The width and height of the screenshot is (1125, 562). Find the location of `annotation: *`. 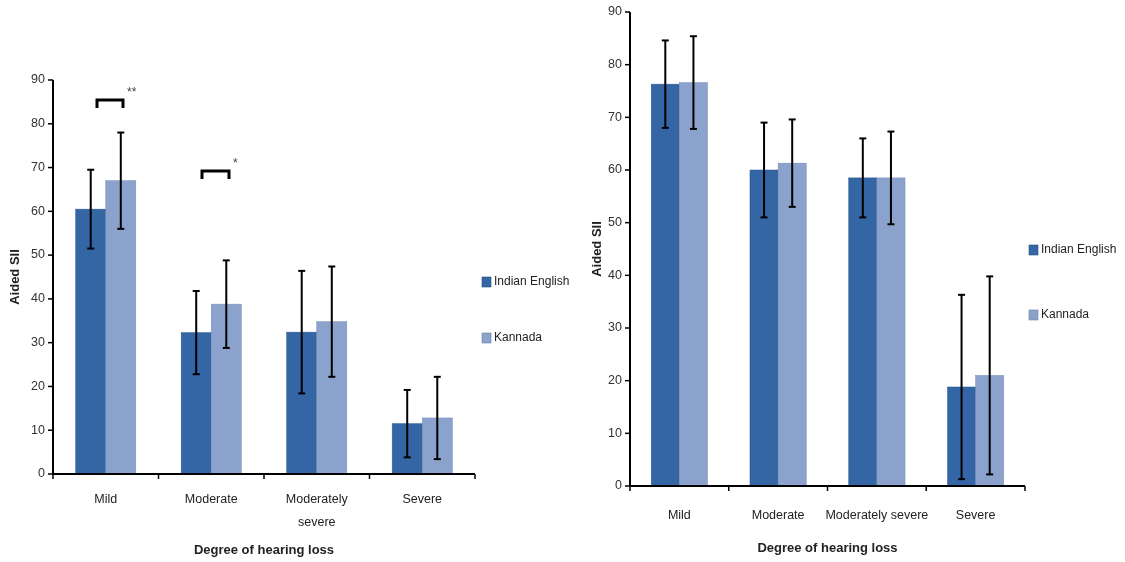

annotation: * is located at coordinates (235, 163).